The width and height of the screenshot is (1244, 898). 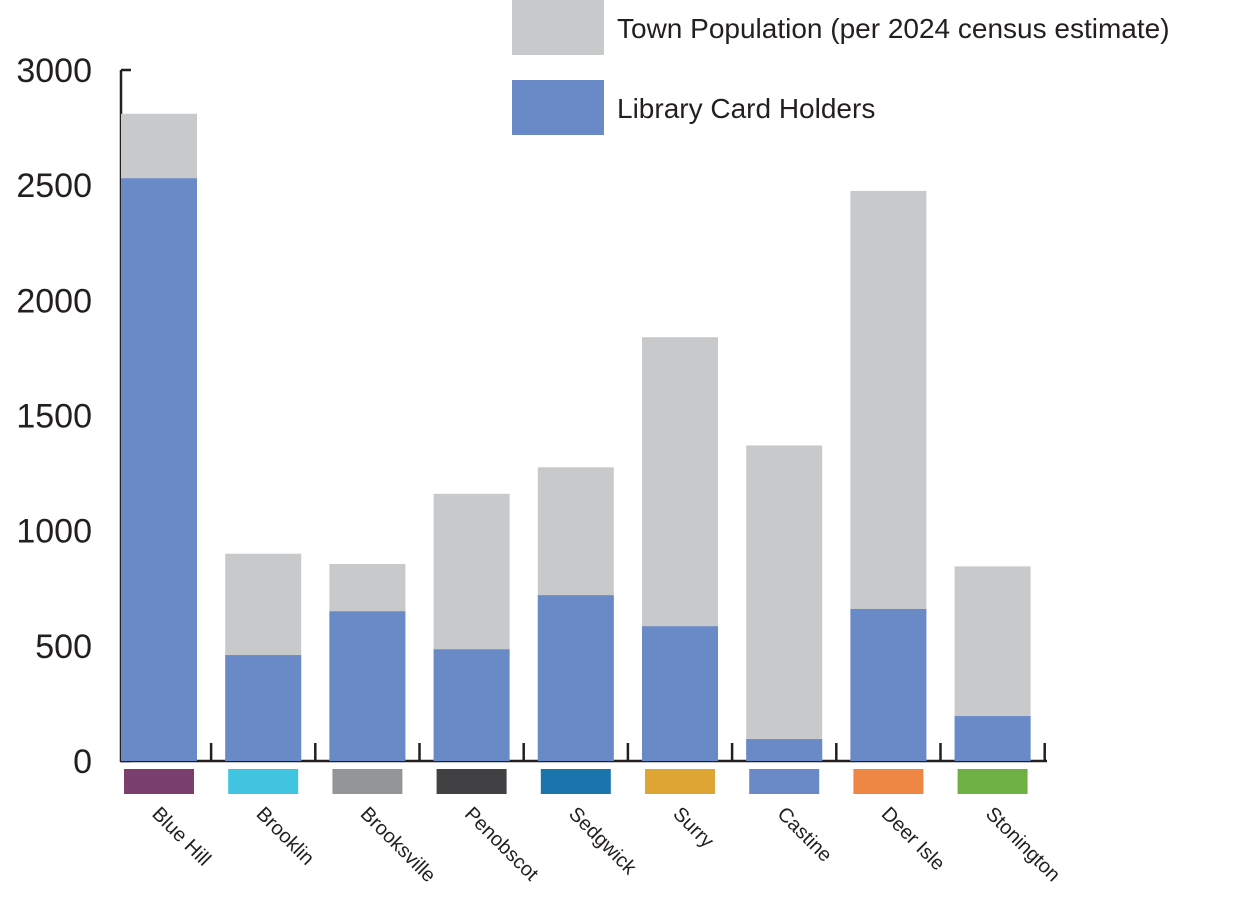 What do you see at coordinates (82, 762) in the screenshot?
I see `y-tick-label: 0` at bounding box center [82, 762].